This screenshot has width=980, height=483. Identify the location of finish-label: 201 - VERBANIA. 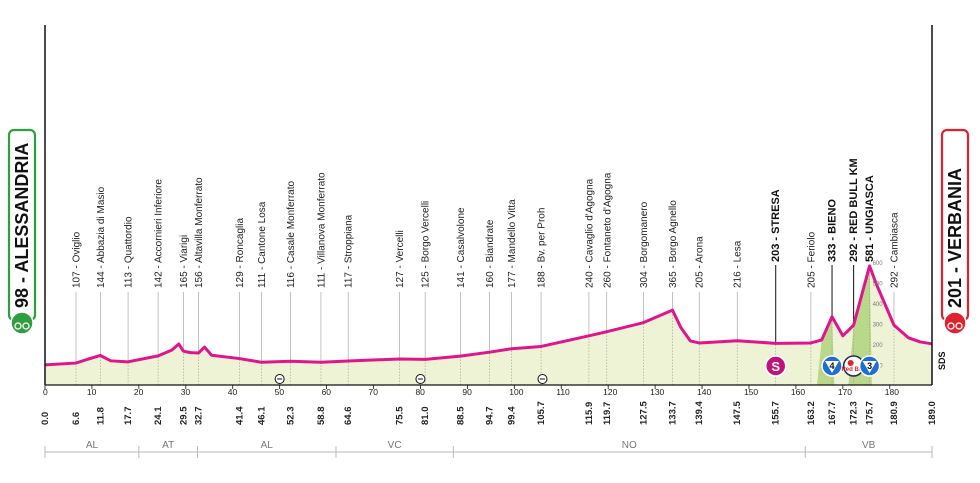
(955, 238).